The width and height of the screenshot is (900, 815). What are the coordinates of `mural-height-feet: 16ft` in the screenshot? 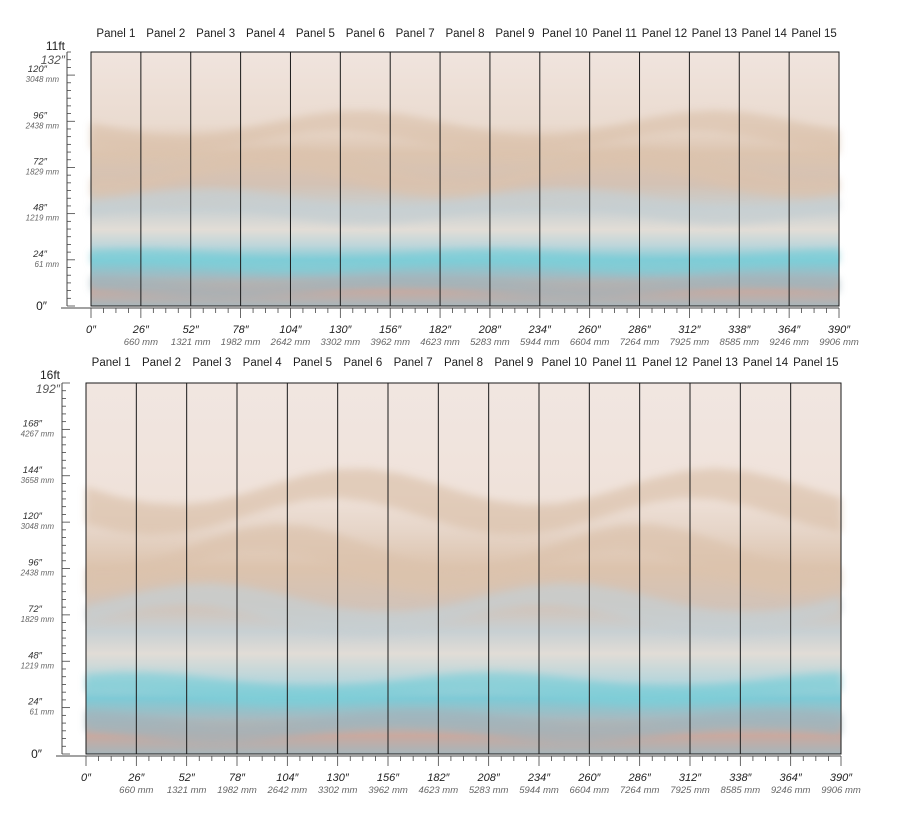 It's located at (50, 375).